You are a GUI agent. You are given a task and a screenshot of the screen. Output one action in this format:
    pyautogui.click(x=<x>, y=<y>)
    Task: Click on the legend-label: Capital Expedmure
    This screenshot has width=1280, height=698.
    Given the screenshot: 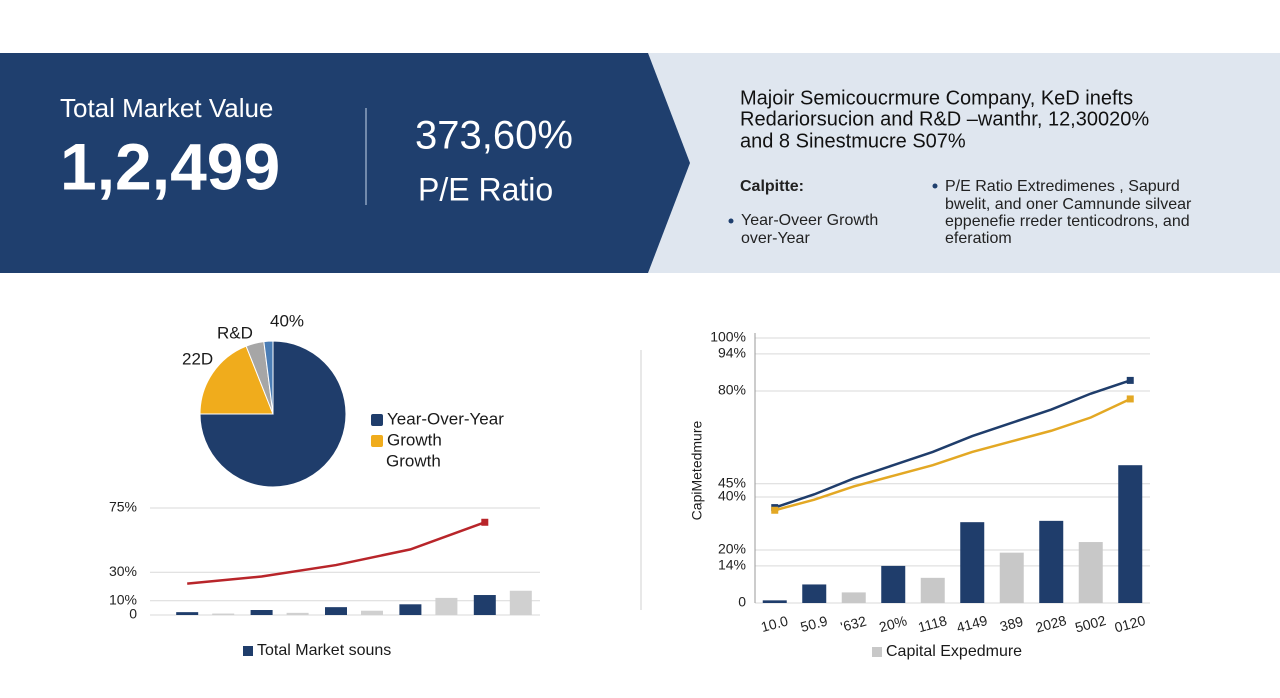 What is the action you would take?
    pyautogui.click(x=954, y=651)
    